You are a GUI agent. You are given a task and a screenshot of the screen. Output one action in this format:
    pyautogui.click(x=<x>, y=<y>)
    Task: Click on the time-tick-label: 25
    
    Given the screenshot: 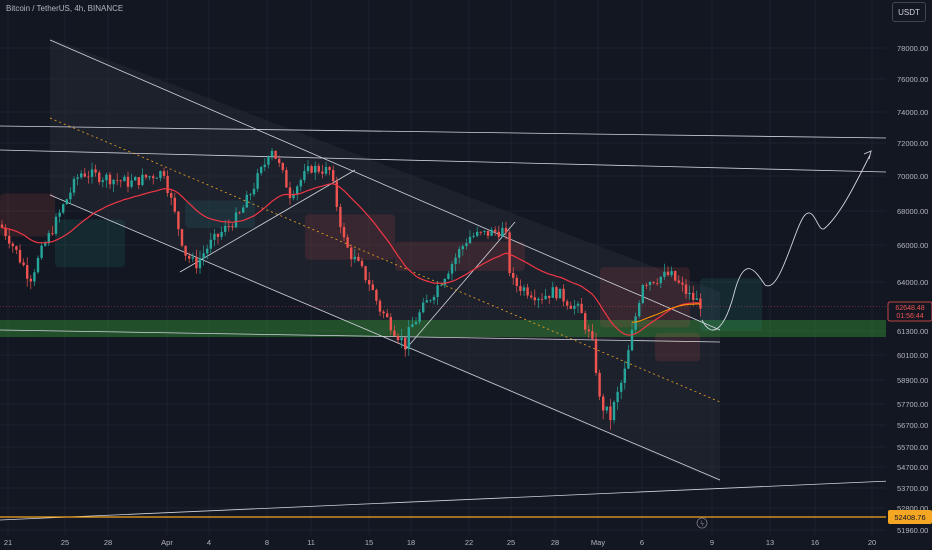 What is the action you would take?
    pyautogui.click(x=511, y=542)
    